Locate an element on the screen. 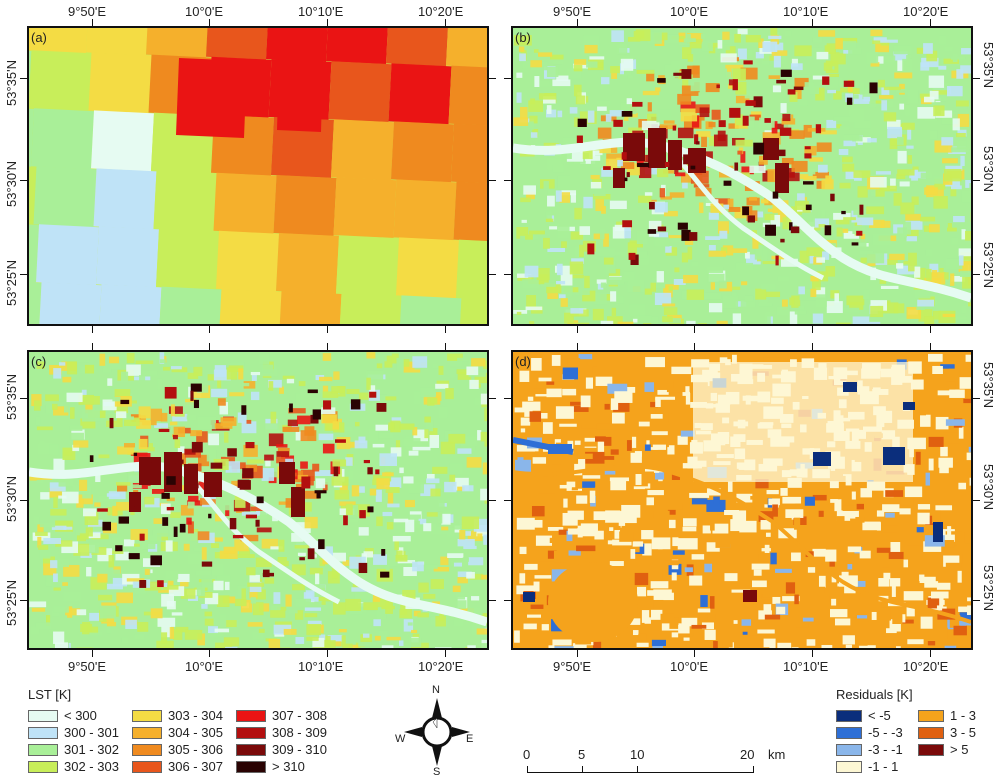 Image resolution: width=1000 pixels, height=782 pixels. residual-legend-label: -5 - -3 is located at coordinates (885, 732).